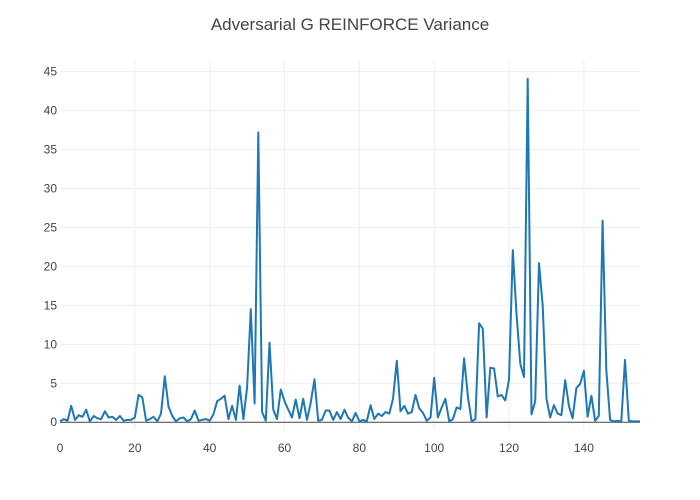 Image resolution: width=700 pixels, height=500 pixels. Describe the element at coordinates (51, 247) in the screenshot. I see `y-axis-tick-labels: 0 5 10 15 20 25 30 35 40 45` at that location.